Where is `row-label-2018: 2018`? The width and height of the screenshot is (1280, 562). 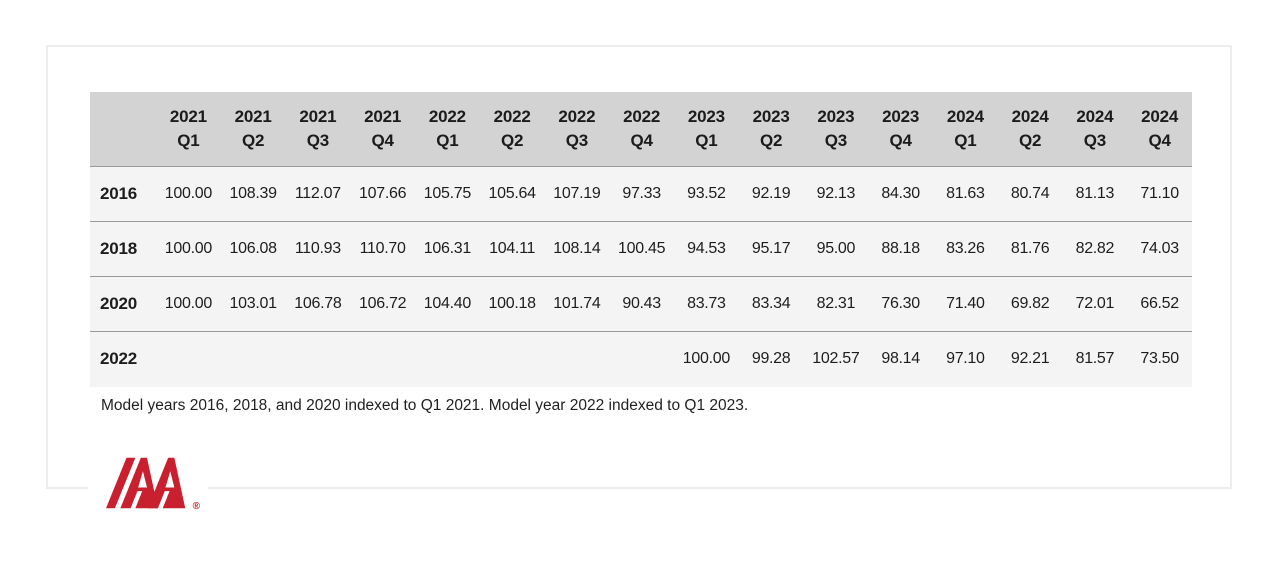
row-label-2018: 2018 is located at coordinates (119, 248).